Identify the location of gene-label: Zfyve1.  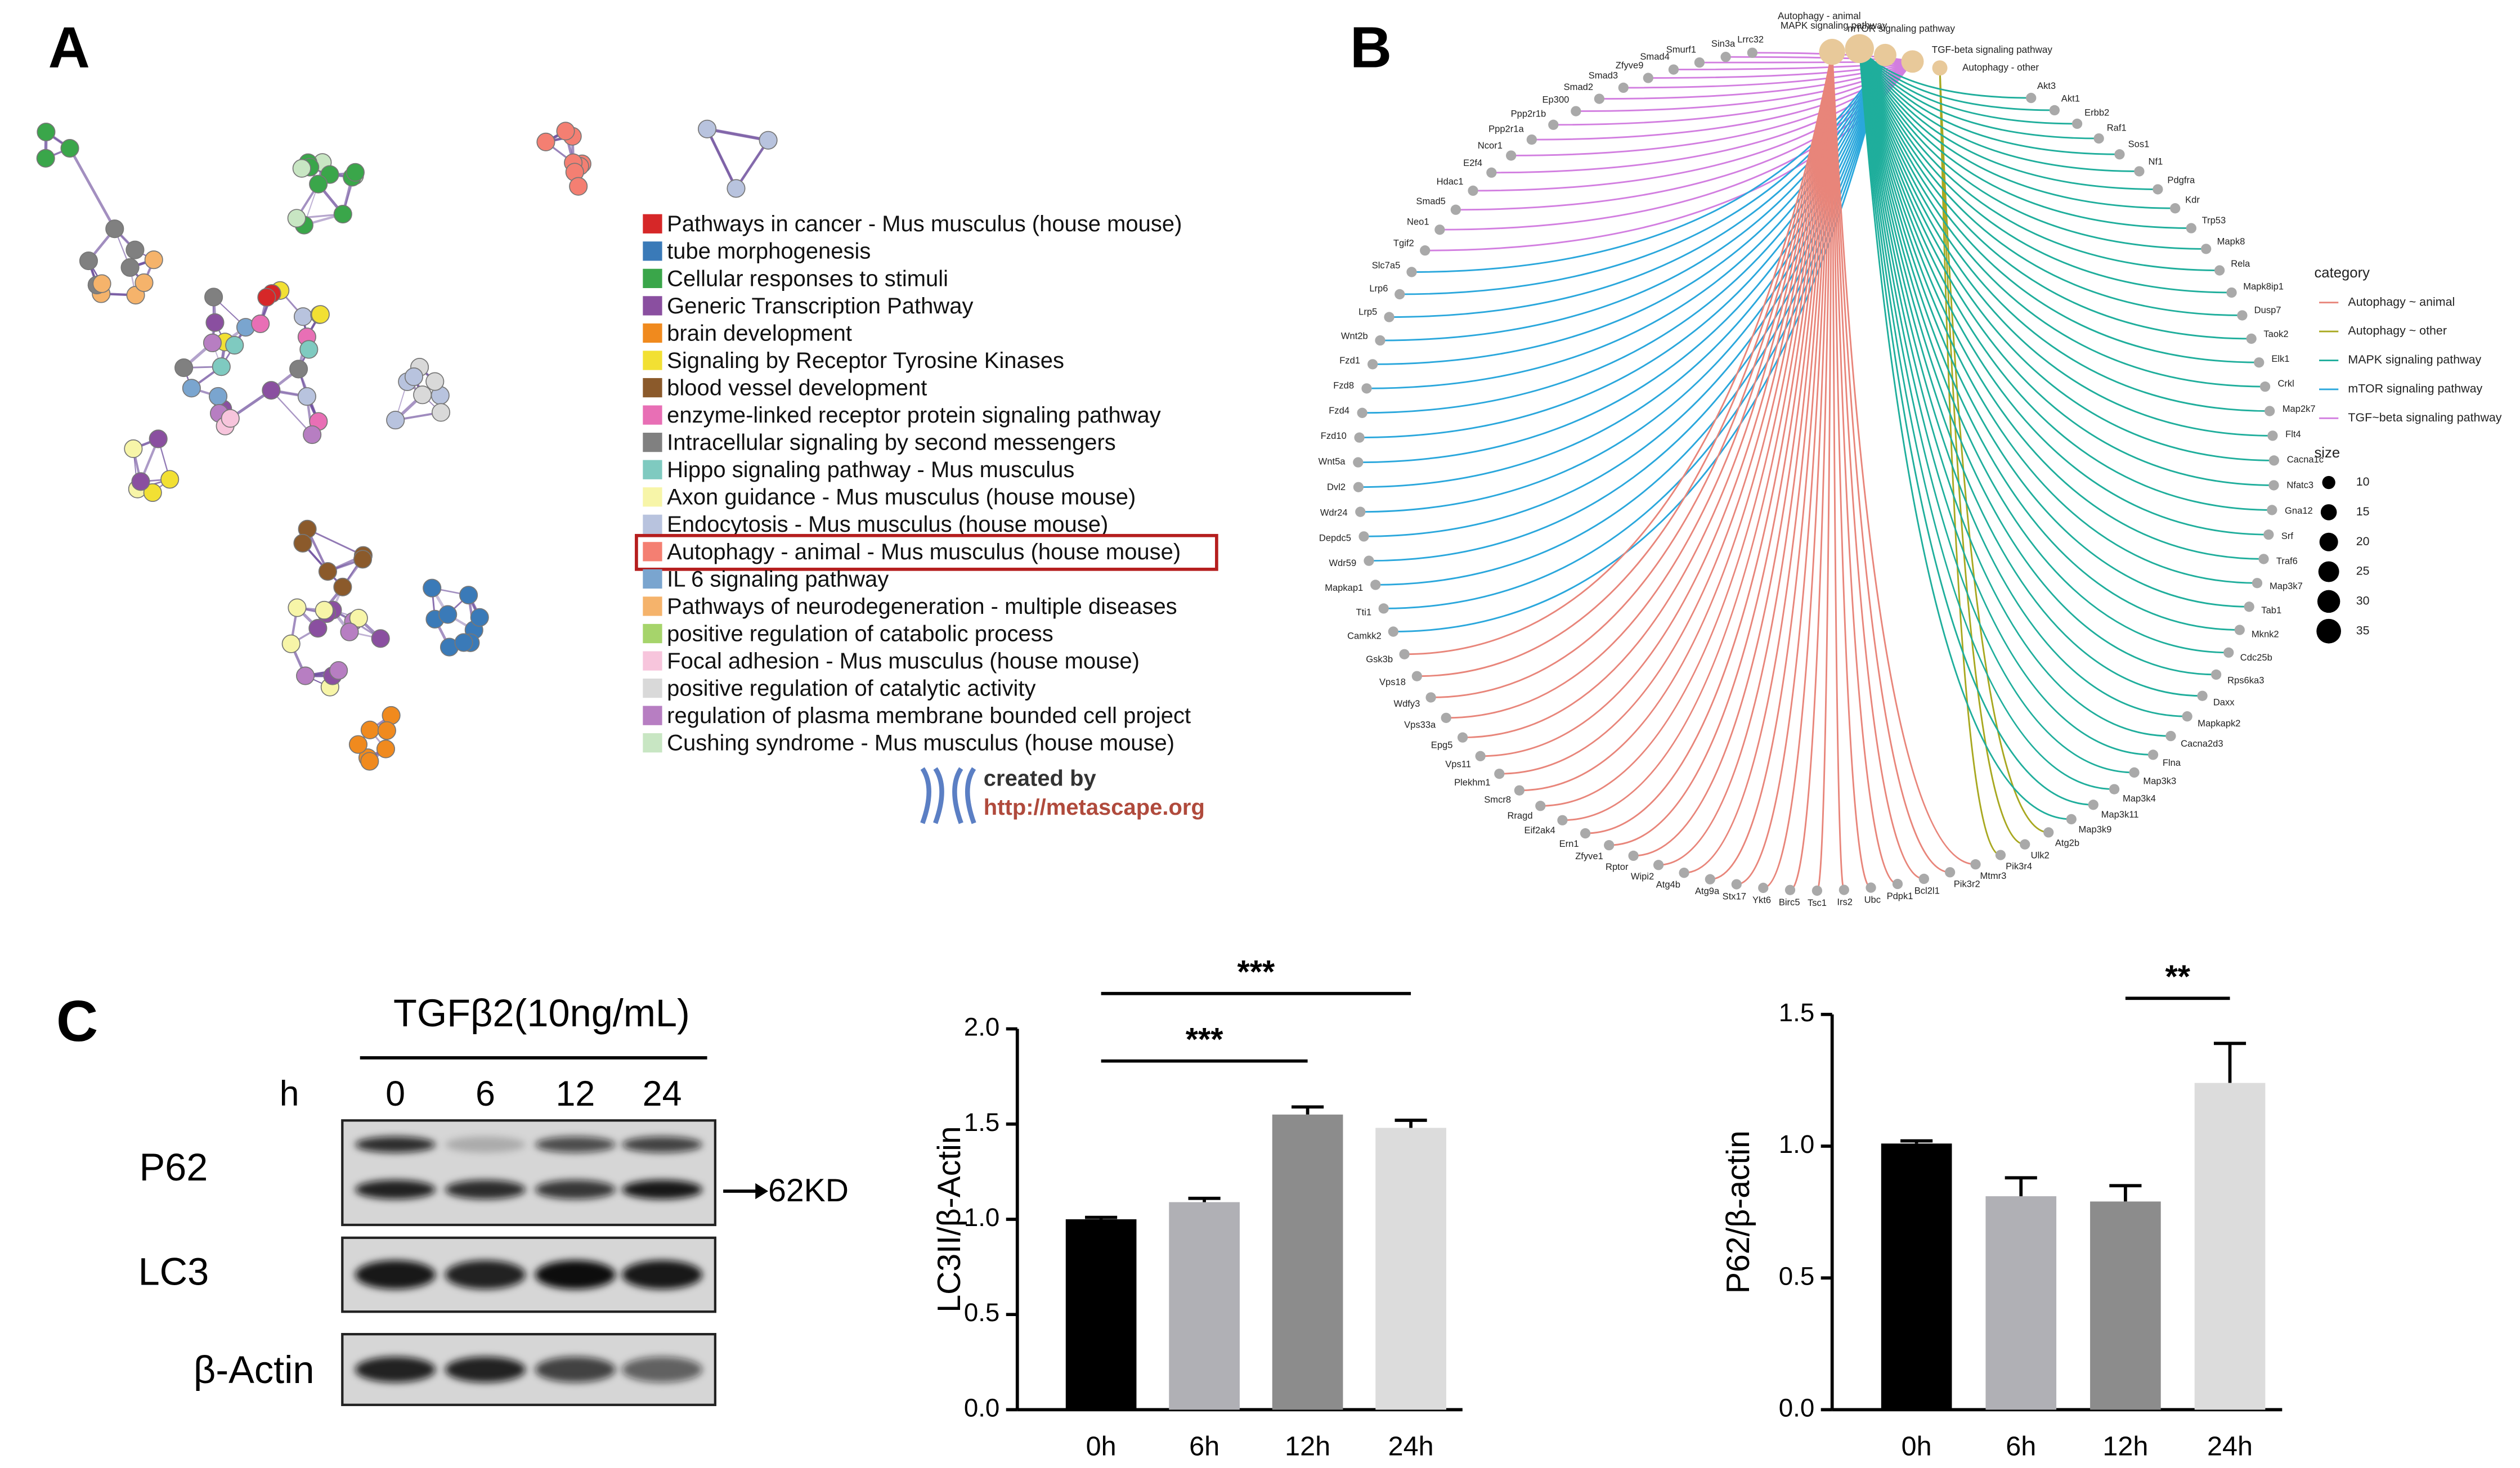
(1589, 856).